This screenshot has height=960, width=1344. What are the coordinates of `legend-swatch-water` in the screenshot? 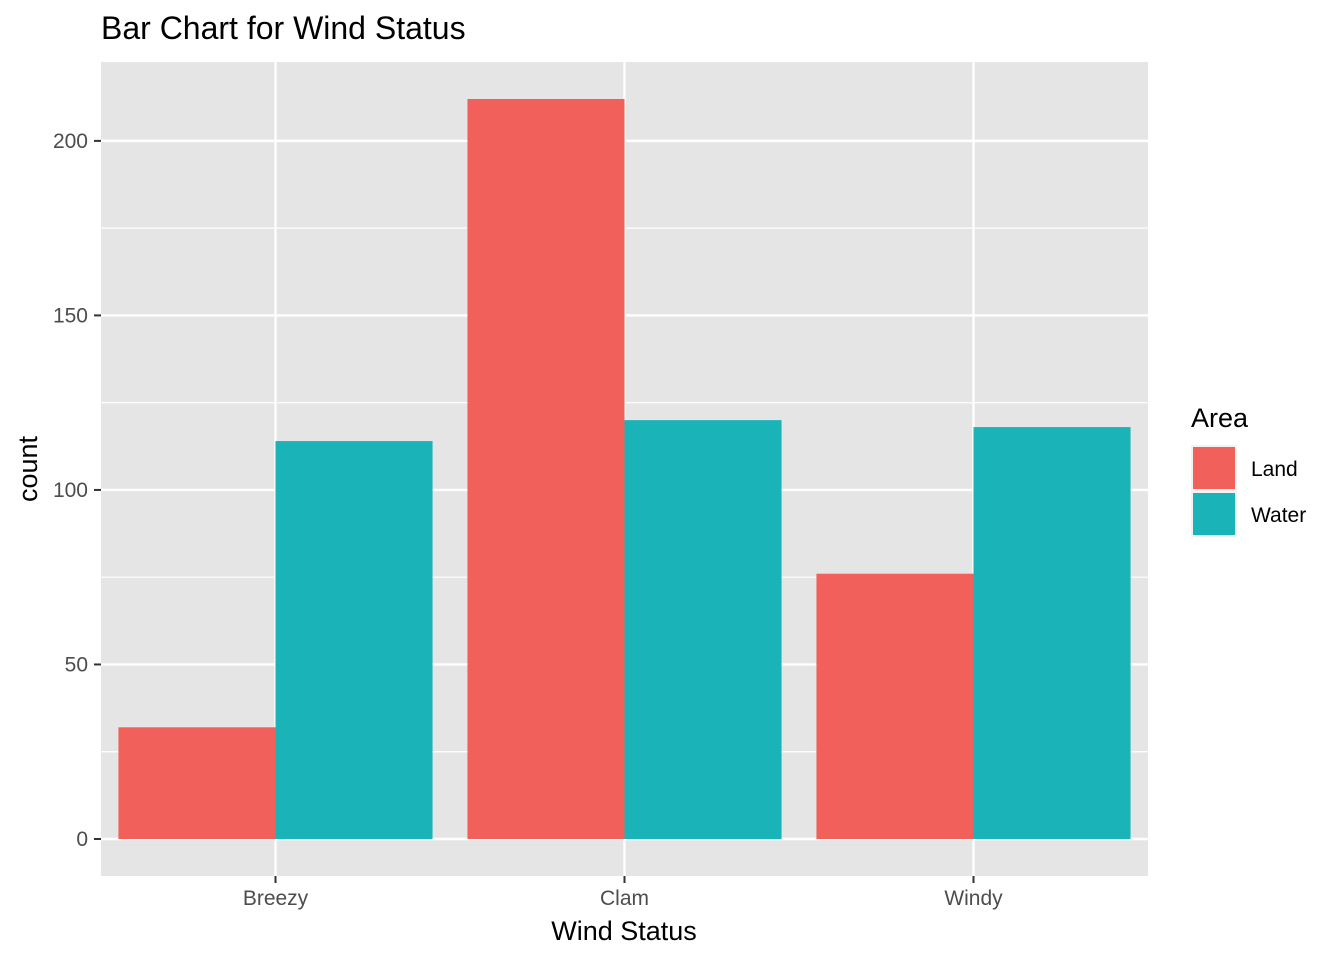 It's located at (1214, 514).